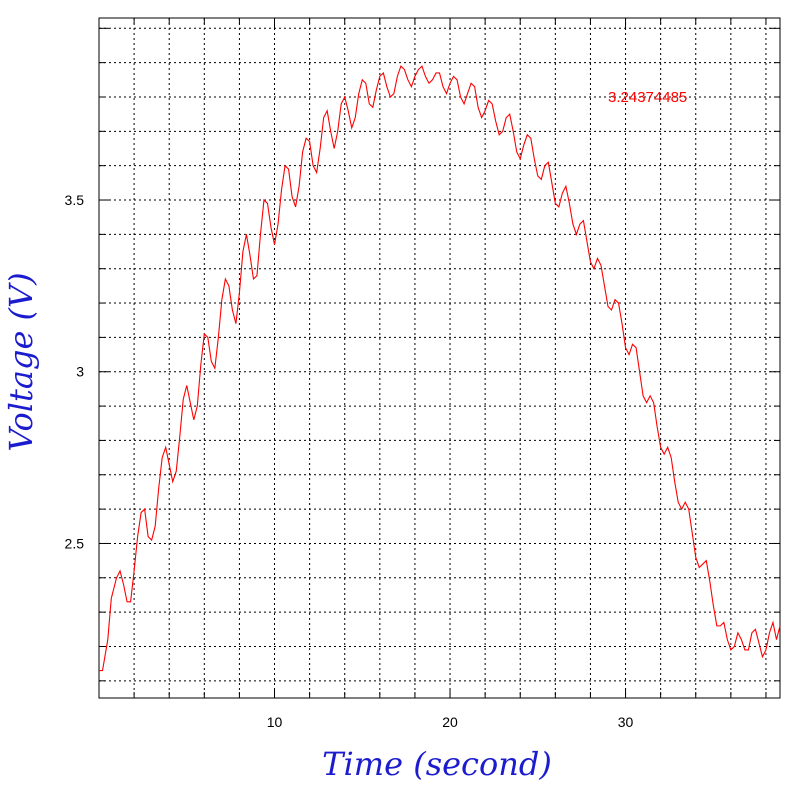 Image resolution: width=797 pixels, height=797 pixels. What do you see at coordinates (21, 361) in the screenshot?
I see `y-axis-title: Voltage (V)` at bounding box center [21, 361].